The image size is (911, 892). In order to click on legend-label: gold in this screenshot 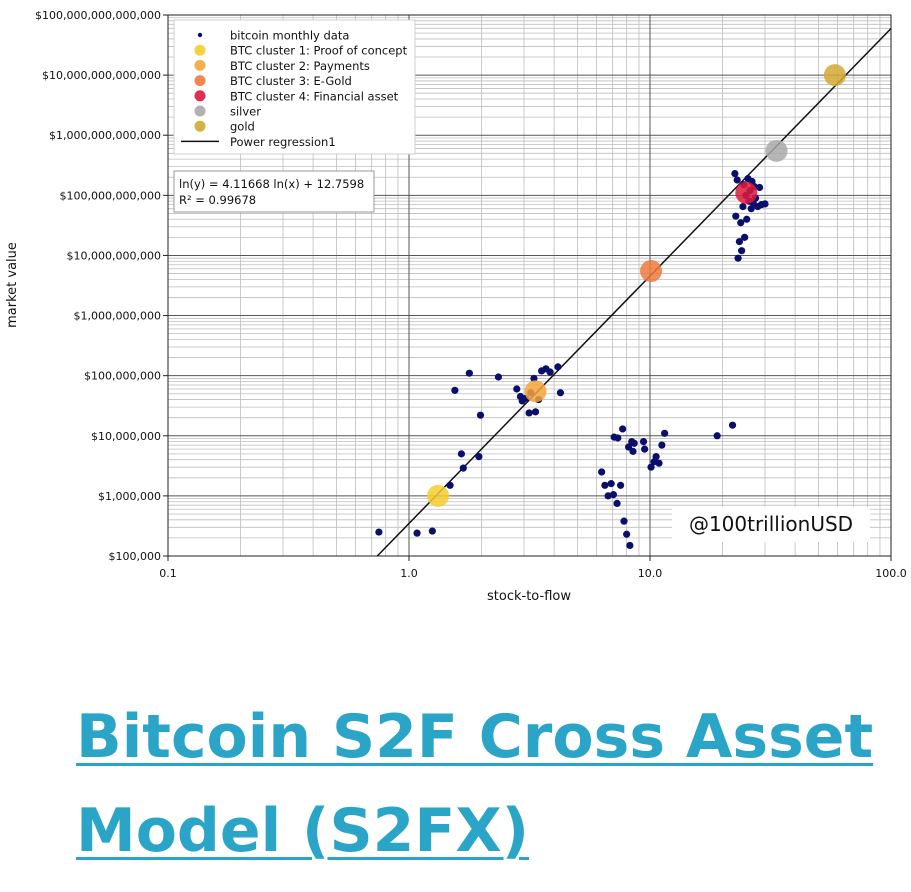, I will do `click(242, 127)`.